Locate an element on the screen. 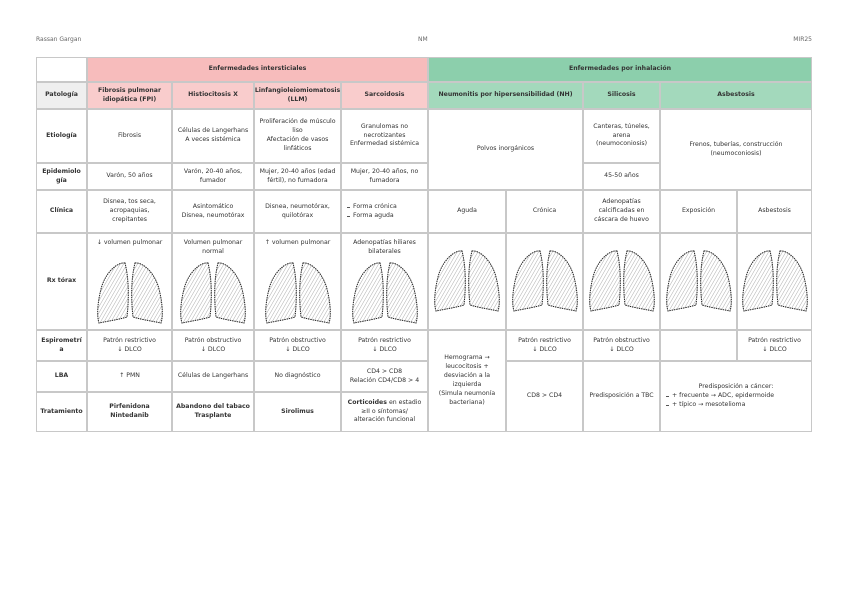 The width and height of the screenshot is (848, 599). cell-line: fumador is located at coordinates (213, 180).